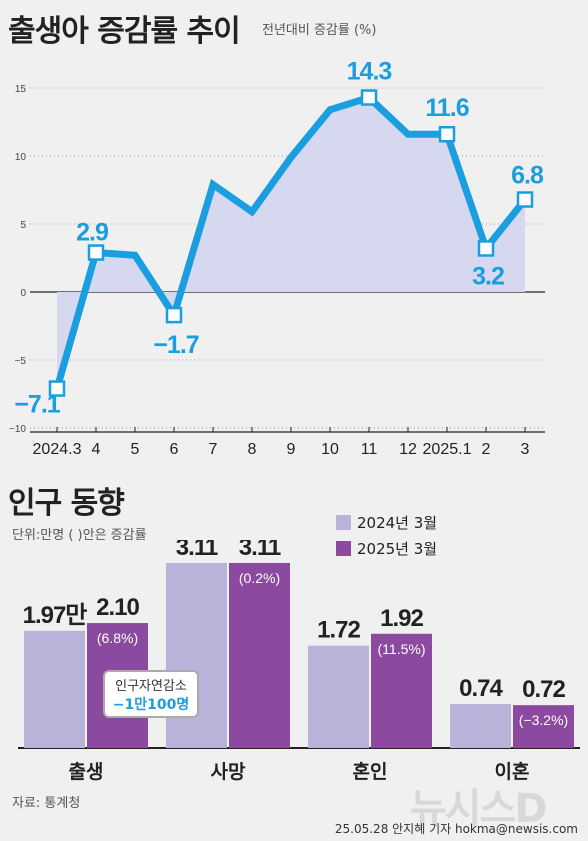  I want to click on x-tick-label: 12, so click(408, 449).